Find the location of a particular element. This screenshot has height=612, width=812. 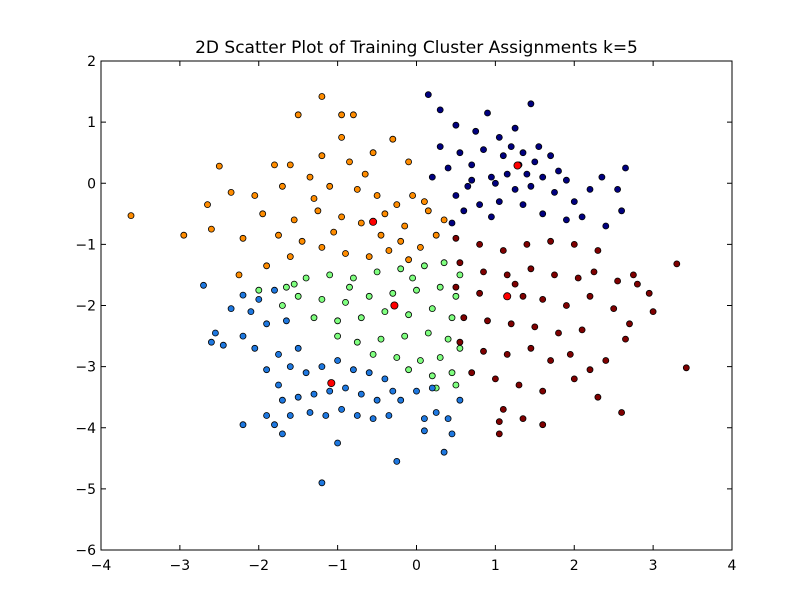

x-tick-label: −4 is located at coordinates (101, 566).